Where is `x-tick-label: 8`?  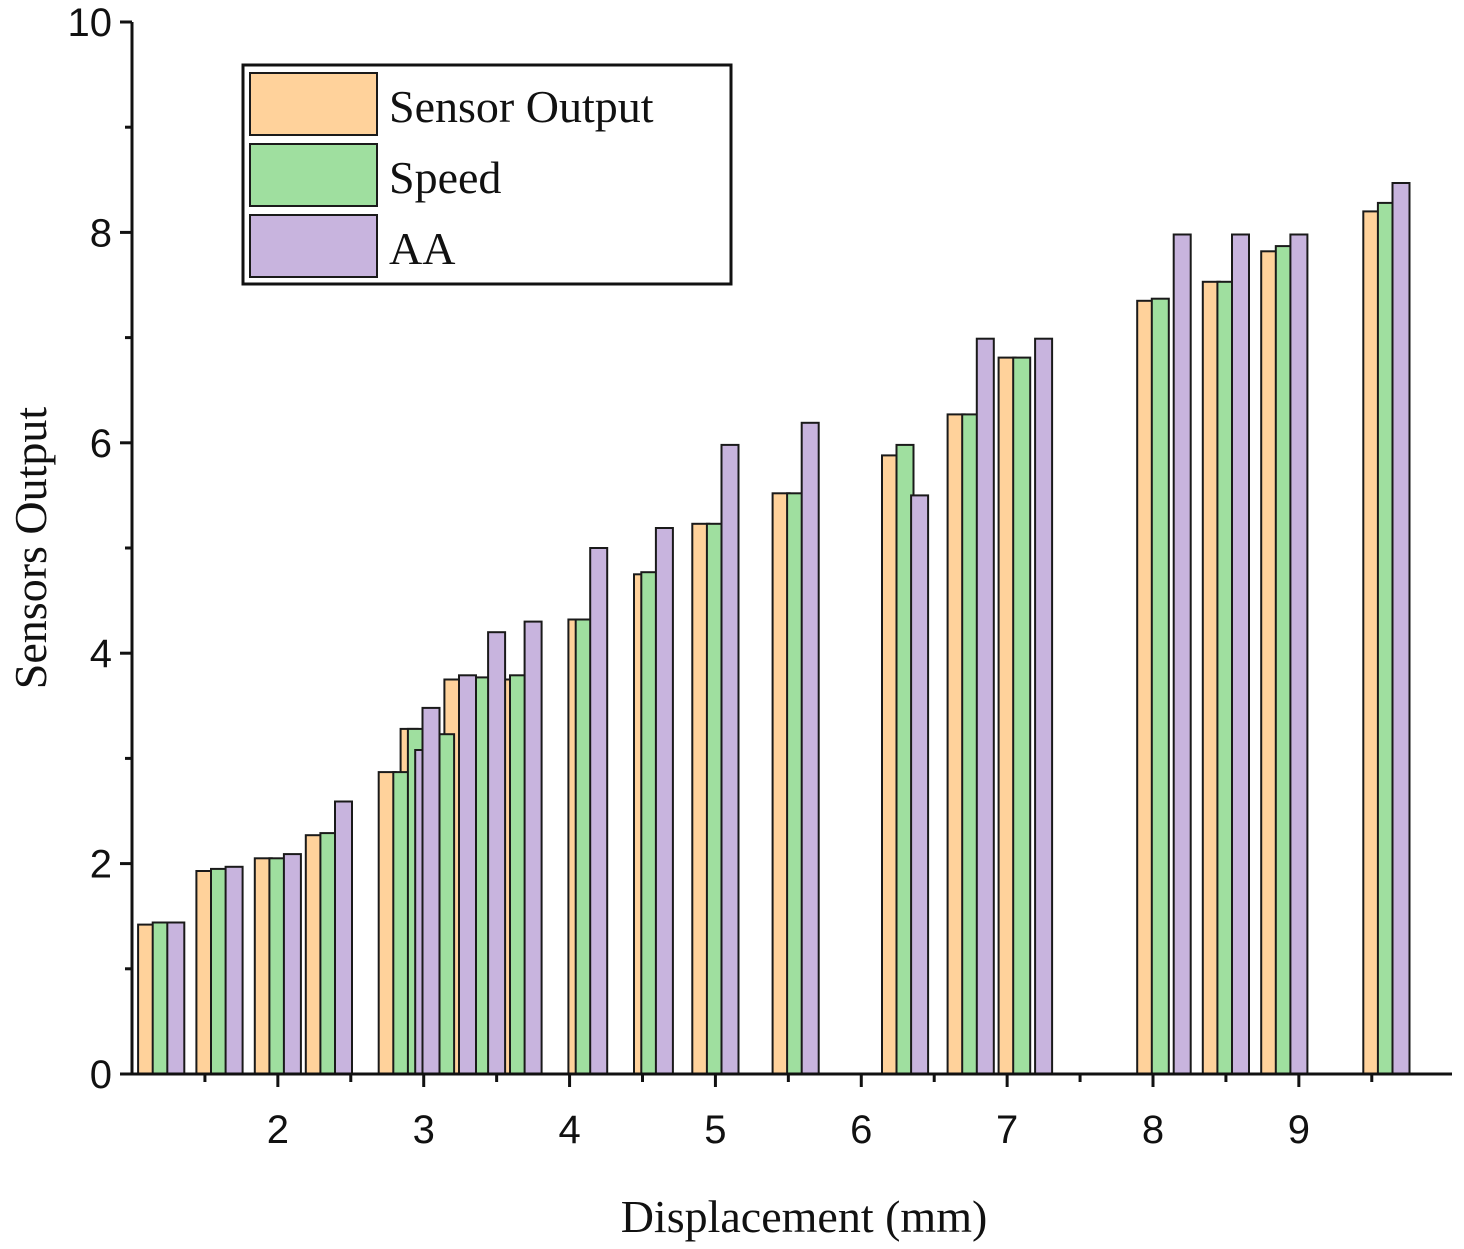
x-tick-label: 8 is located at coordinates (1153, 1130).